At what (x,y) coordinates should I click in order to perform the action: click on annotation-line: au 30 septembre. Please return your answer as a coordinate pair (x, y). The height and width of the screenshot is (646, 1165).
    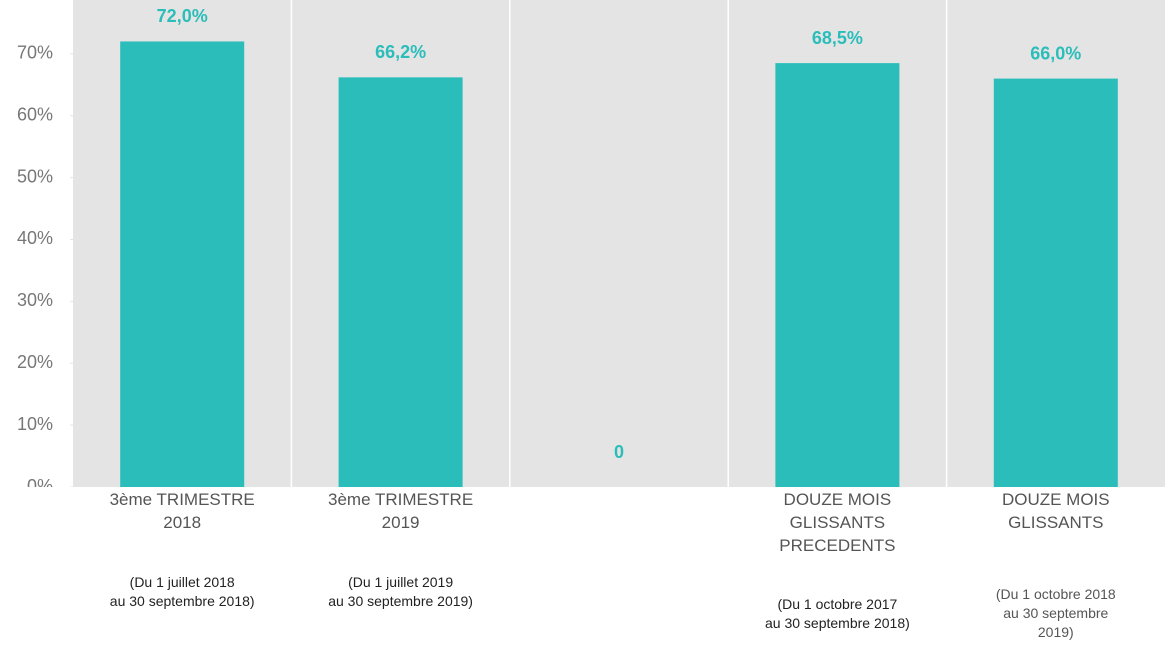
    Looking at the image, I should click on (1056, 613).